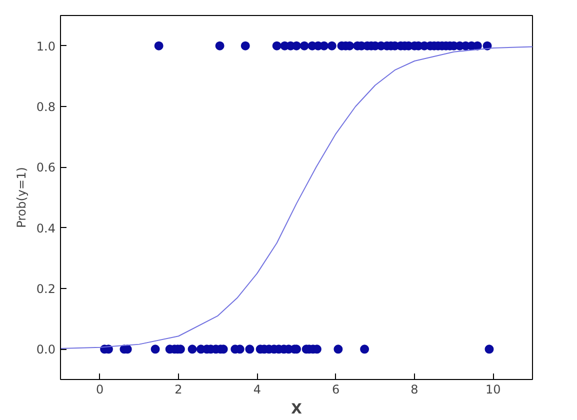  What do you see at coordinates (493, 389) in the screenshot?
I see `x-tick-label: 10` at bounding box center [493, 389].